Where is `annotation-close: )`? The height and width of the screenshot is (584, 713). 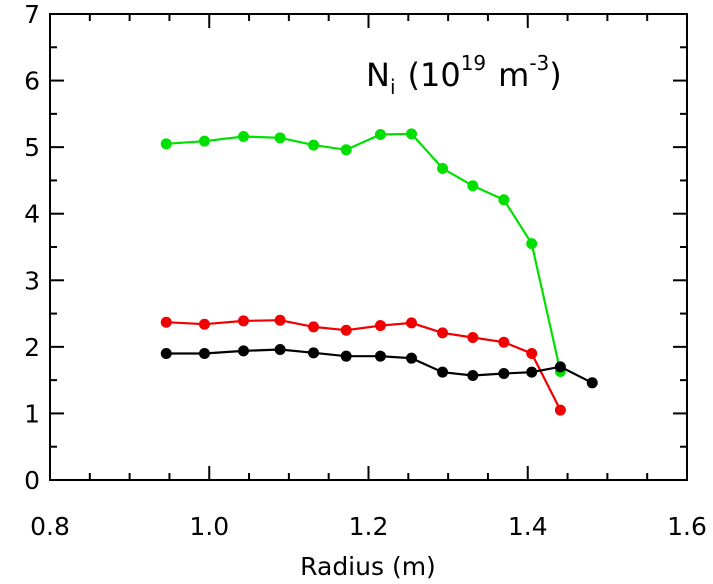
annotation-close: ) is located at coordinates (555, 75).